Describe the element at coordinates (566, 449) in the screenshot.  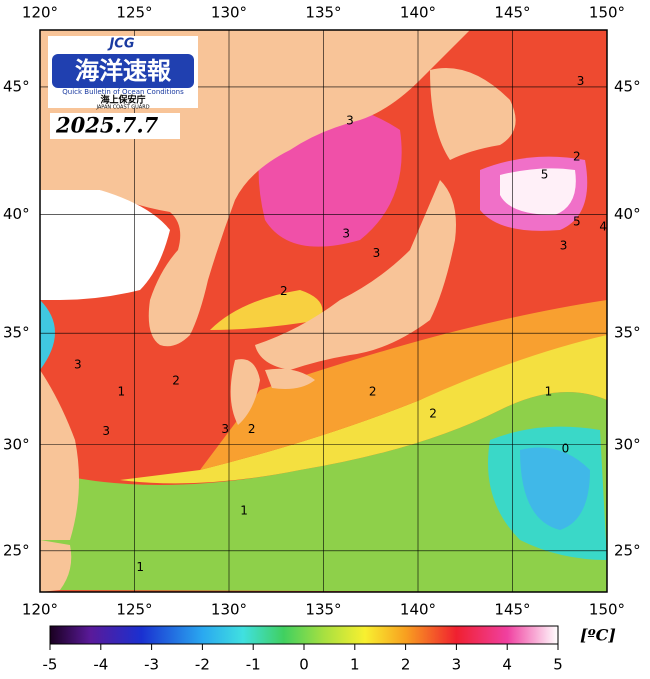
I see `contour-label: 0` at that location.